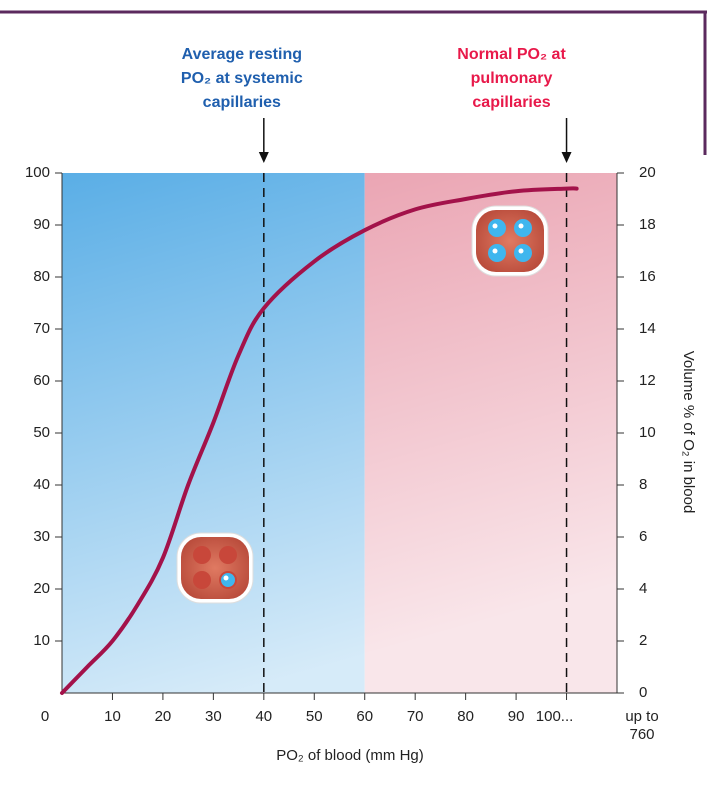  I want to click on y2-tick-label: 6, so click(643, 536).